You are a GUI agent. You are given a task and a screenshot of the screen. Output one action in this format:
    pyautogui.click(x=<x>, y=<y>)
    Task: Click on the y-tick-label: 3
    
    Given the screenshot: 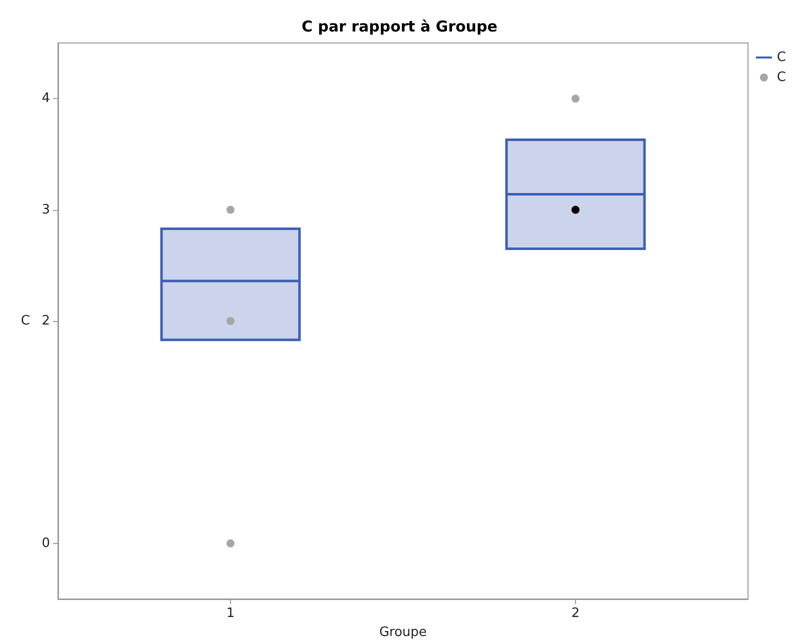 What is the action you would take?
    pyautogui.click(x=46, y=210)
    